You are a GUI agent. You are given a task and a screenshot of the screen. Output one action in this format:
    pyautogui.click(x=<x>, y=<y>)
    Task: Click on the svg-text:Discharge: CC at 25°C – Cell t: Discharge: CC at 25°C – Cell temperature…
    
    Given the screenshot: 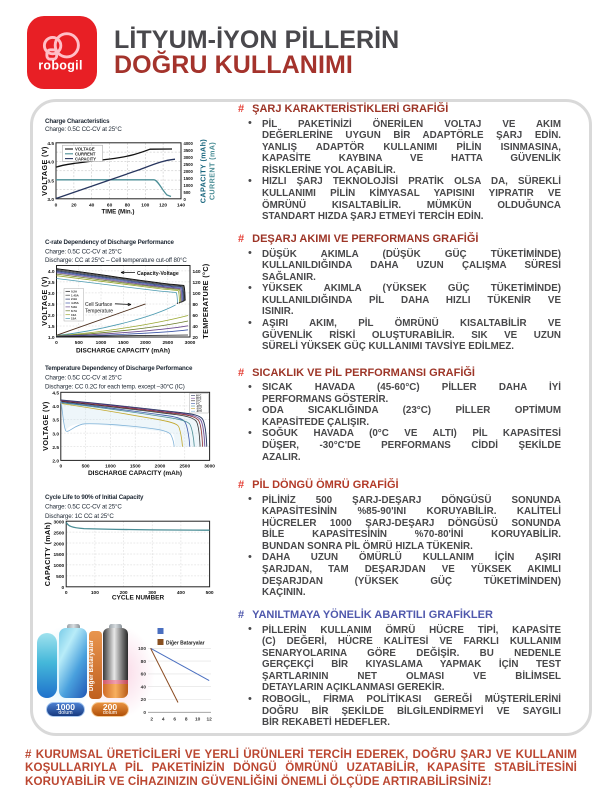 What is the action you would take?
    pyautogui.click(x=116, y=260)
    